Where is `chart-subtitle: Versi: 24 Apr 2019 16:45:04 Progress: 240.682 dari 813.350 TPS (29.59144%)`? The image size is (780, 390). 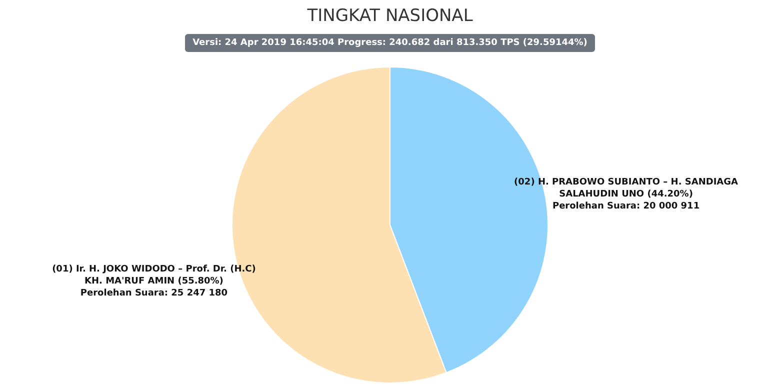 chart-subtitle: Versi: 24 Apr 2019 16:45:04 Progress: 240.682 dari 813.350 TPS (29.59144%) is located at coordinates (390, 43).